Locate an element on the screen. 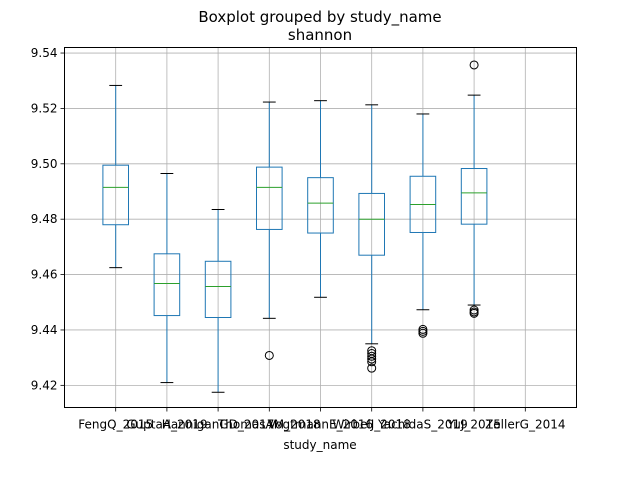  x-tick-label: HanniganGD_2017 is located at coordinates (218, 425).